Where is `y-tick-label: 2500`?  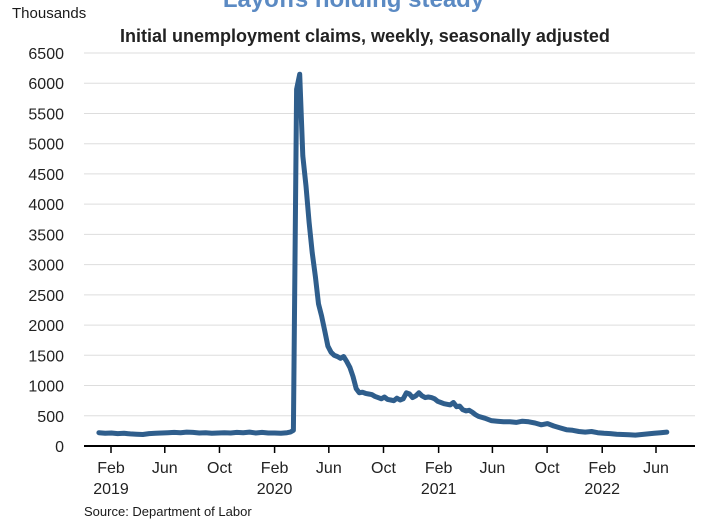
y-tick-label: 2500 is located at coordinates (46, 296).